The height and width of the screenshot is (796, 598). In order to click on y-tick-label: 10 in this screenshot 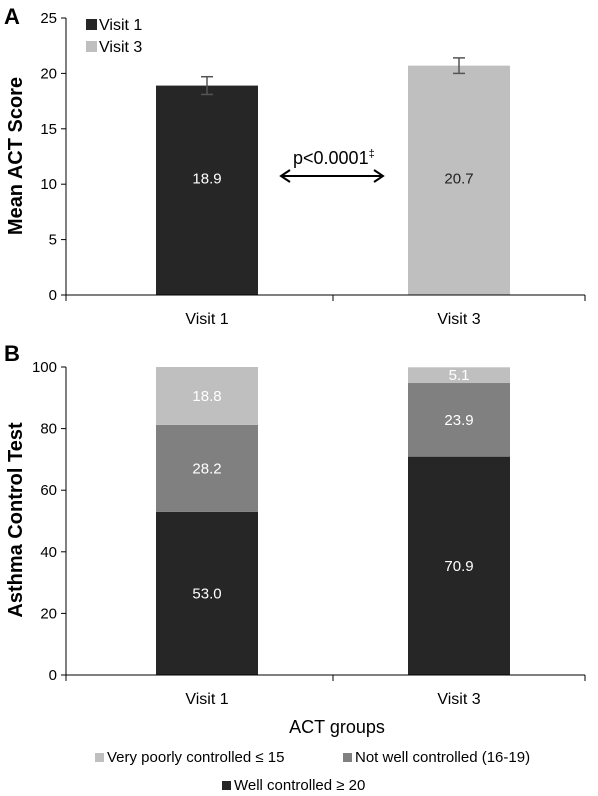, I will do `click(48, 184)`.